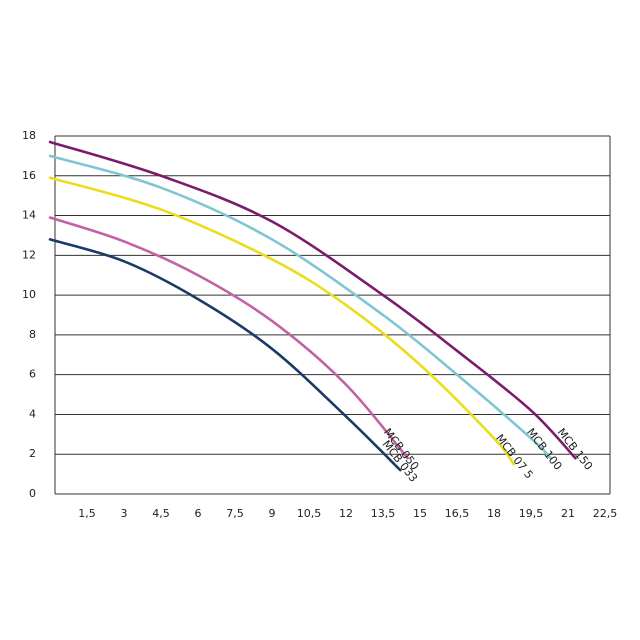 The height and width of the screenshot is (640, 640). I want to click on x-tick-label: 15, so click(420, 513).